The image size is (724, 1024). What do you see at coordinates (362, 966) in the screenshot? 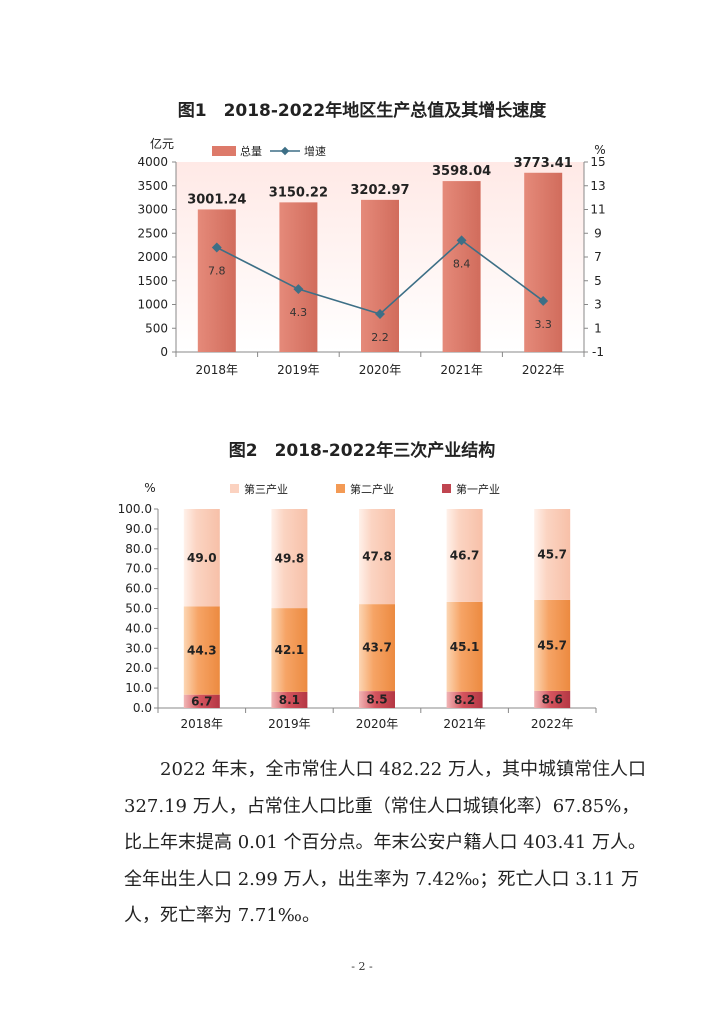
I see `page-number: - 2 -` at bounding box center [362, 966].